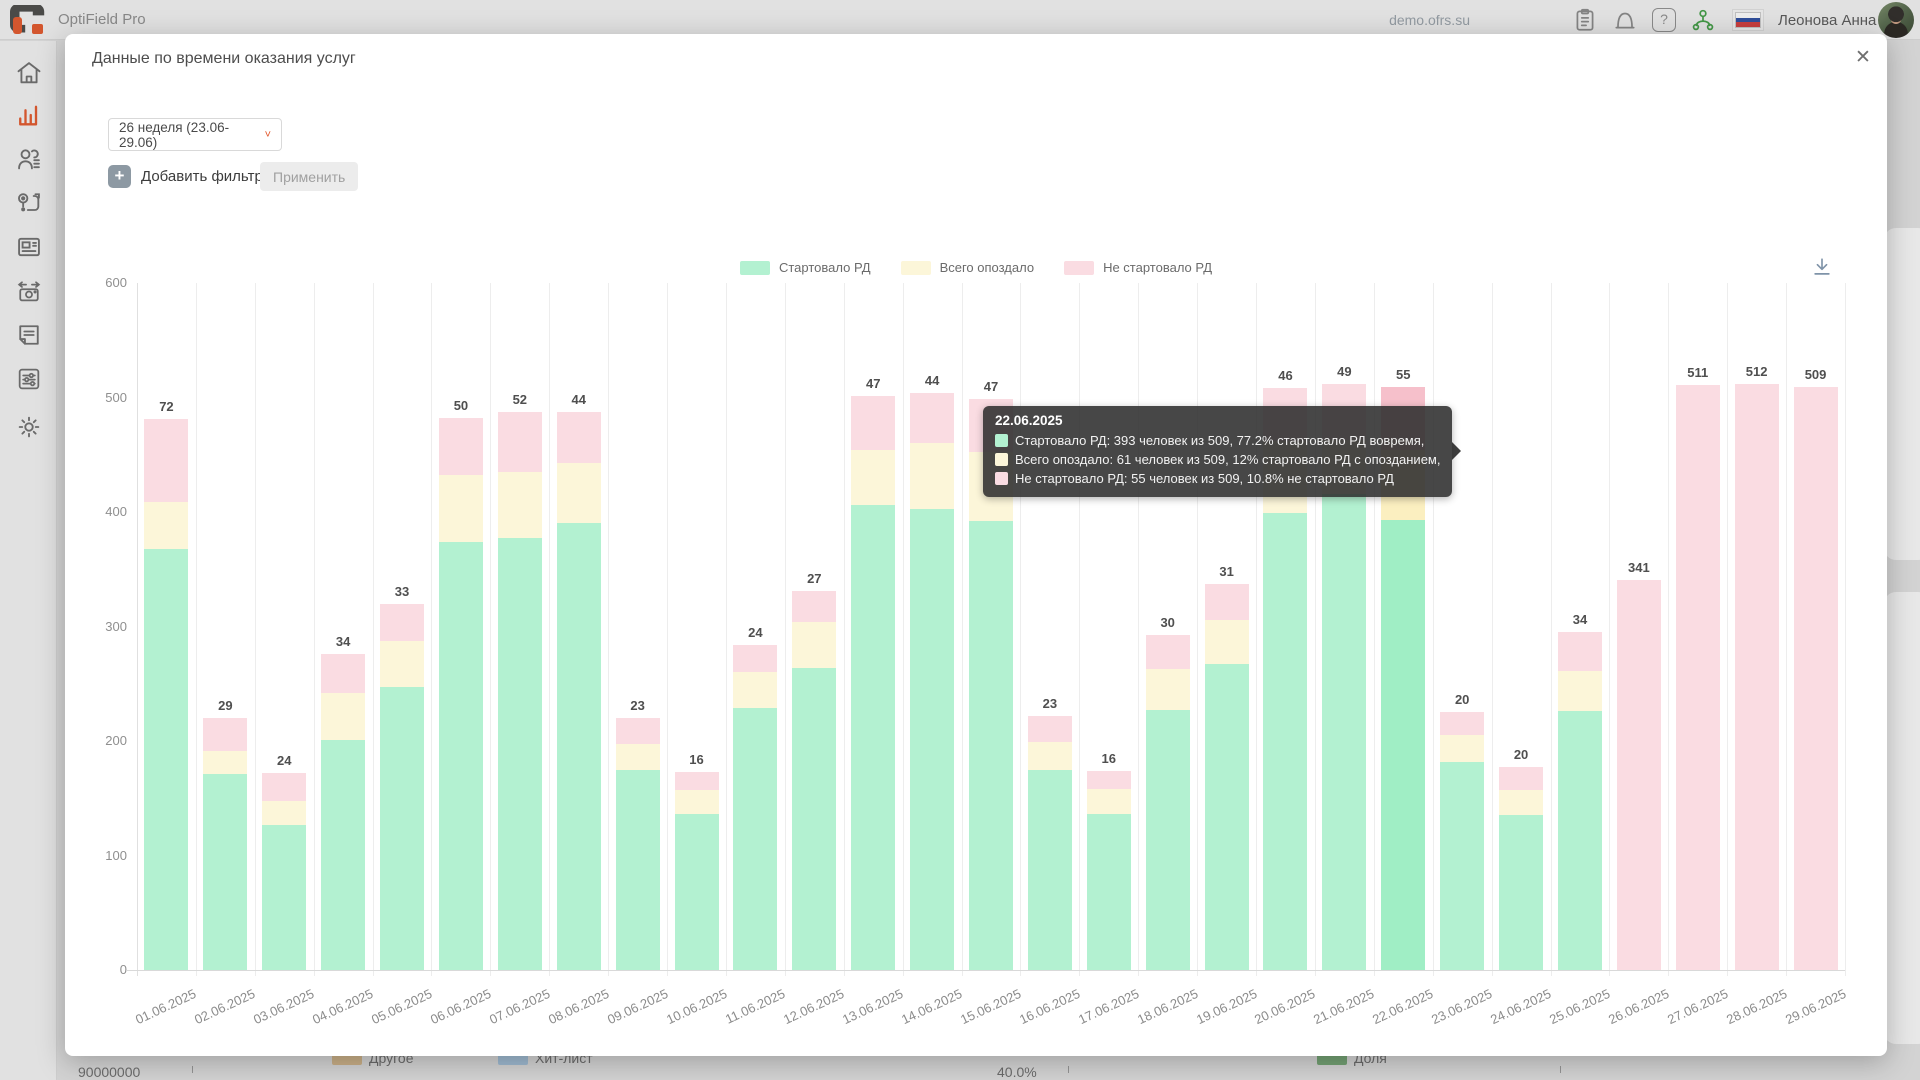 The image size is (1920, 1080). What do you see at coordinates (29, 203) in the screenshot?
I see `sidebar-item-route-icon` at bounding box center [29, 203].